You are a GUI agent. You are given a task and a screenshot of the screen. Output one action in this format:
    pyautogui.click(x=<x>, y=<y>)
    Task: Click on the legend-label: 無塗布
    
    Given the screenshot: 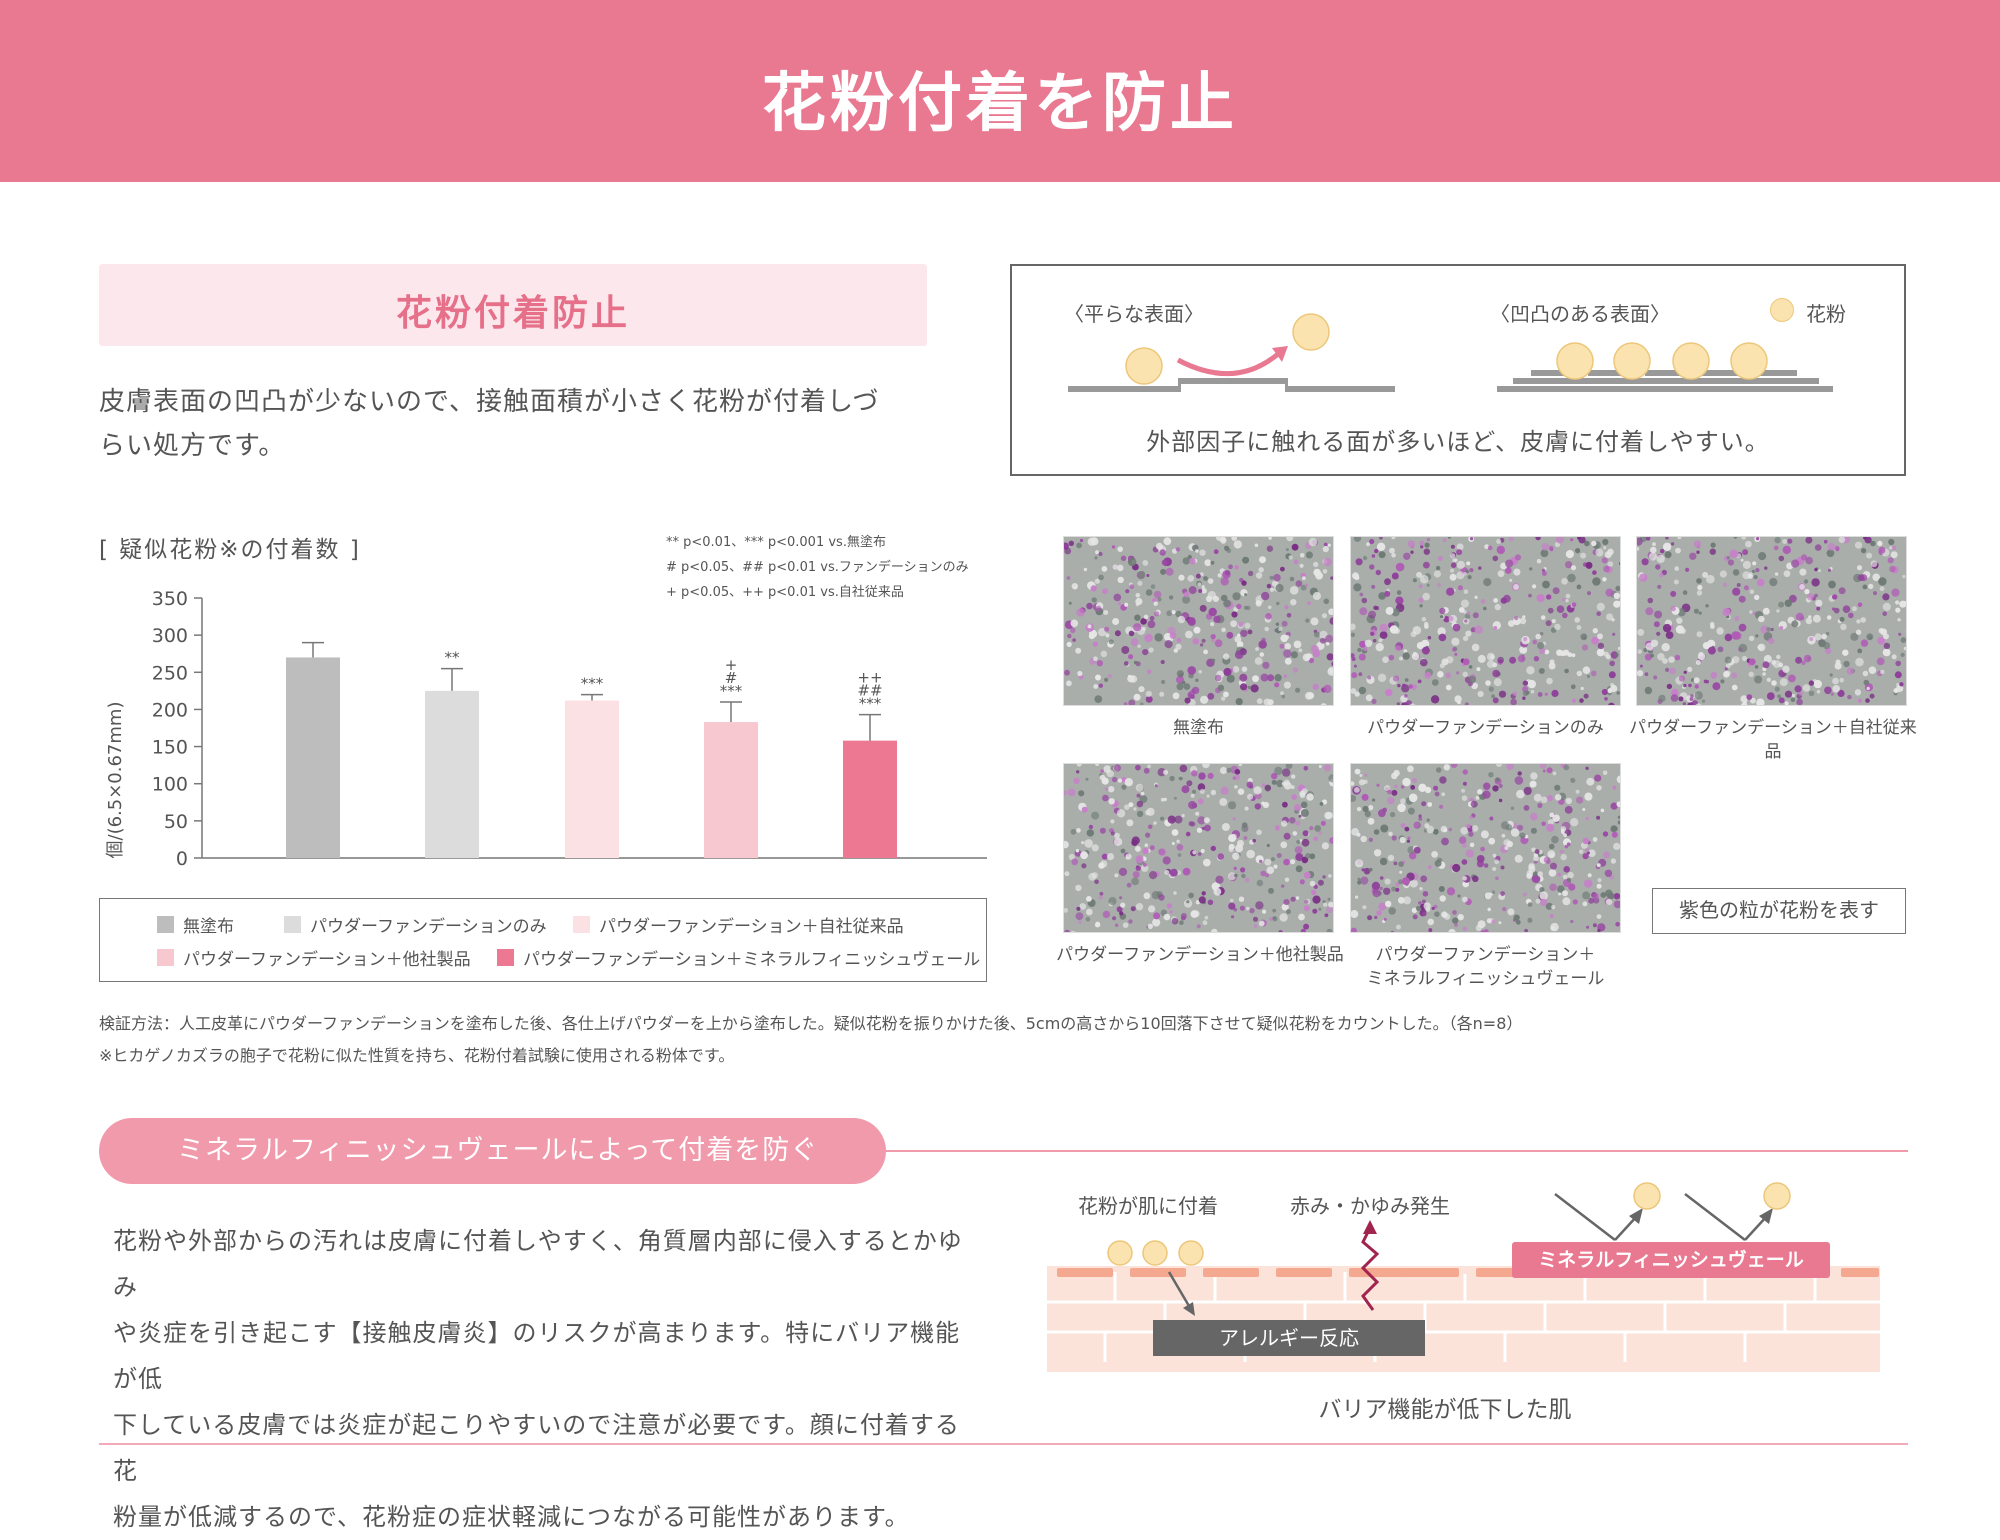 What is the action you would take?
    pyautogui.click(x=208, y=927)
    